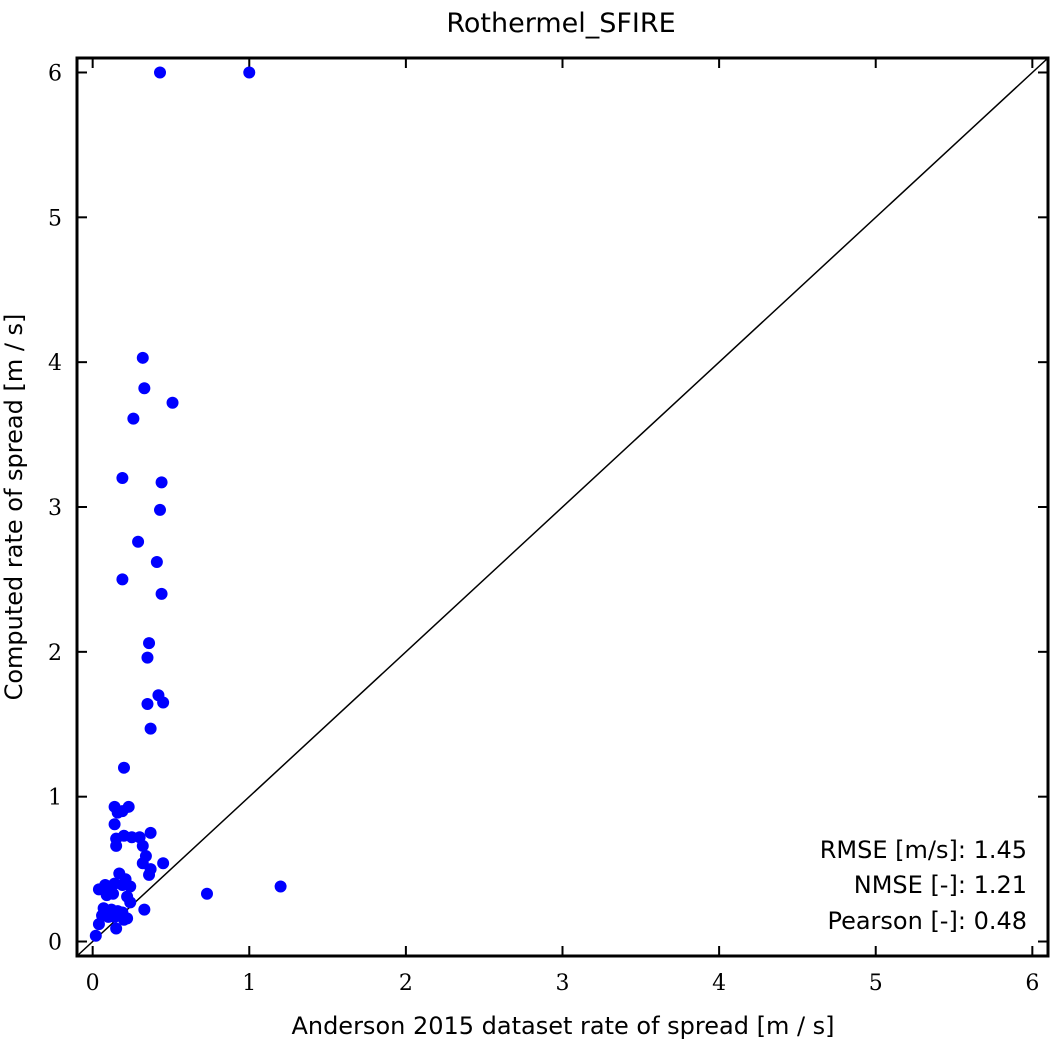 The image size is (1050, 1050). Describe the element at coordinates (910, 885) in the screenshot. I see `stat-nmse-label: NMSE [-]:` at that location.